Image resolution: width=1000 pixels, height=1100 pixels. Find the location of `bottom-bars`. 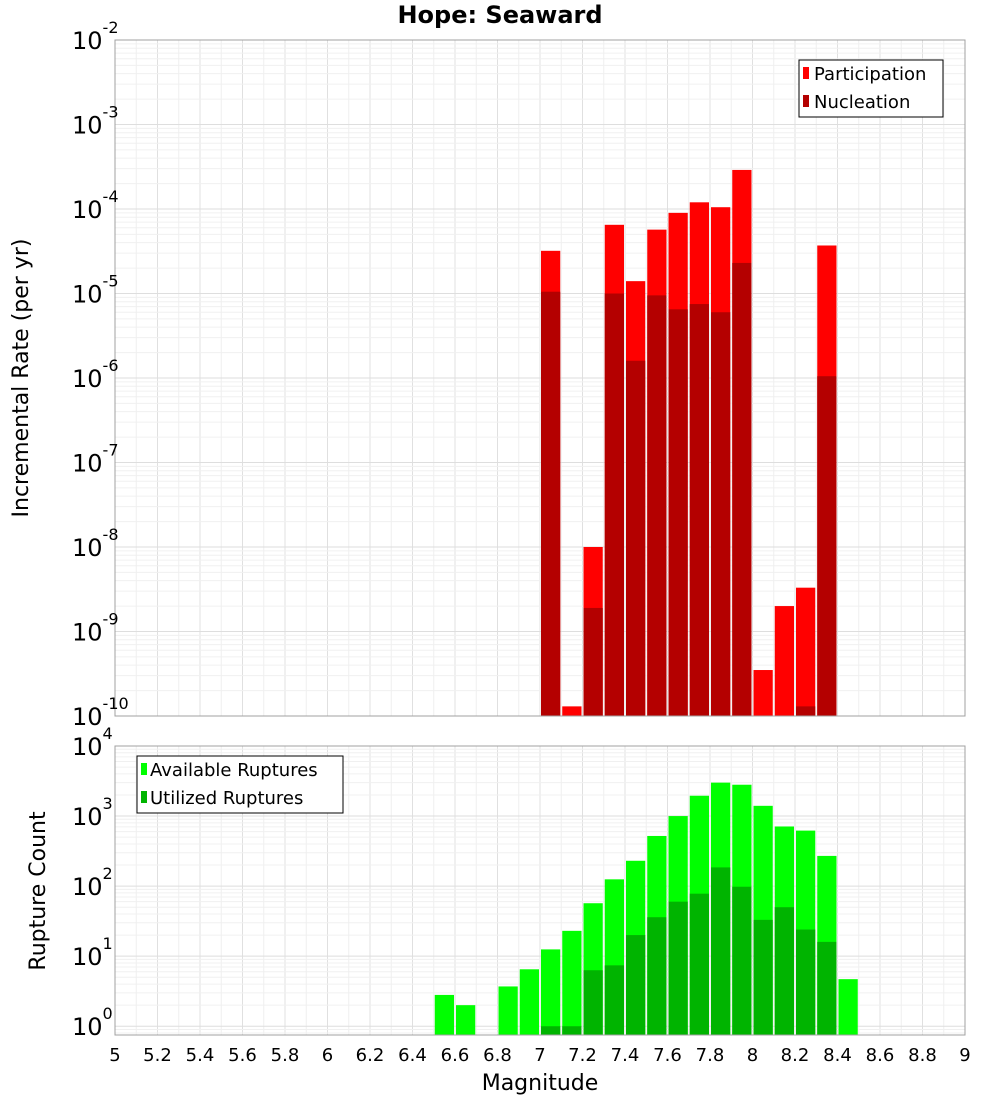

bottom-bars is located at coordinates (646, 908).